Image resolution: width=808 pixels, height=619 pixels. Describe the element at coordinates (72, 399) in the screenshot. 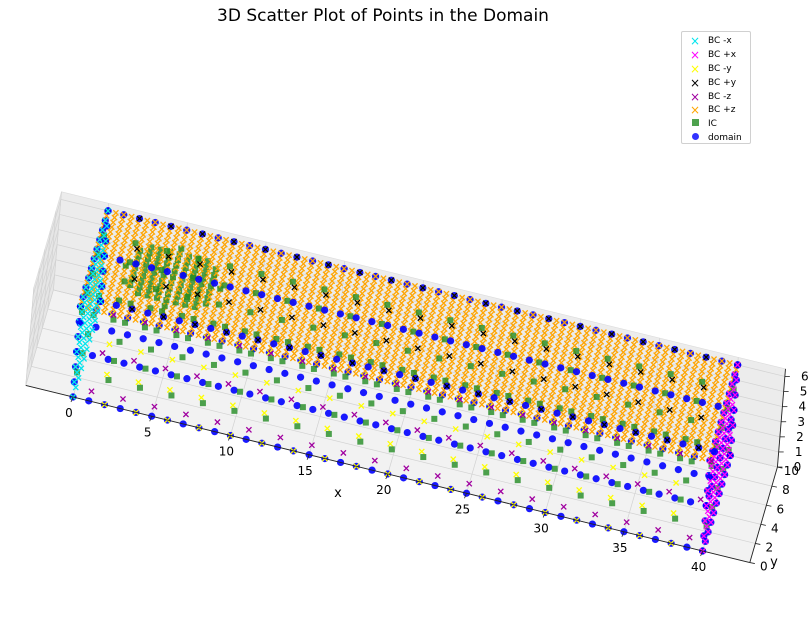

I see `x-tick-mark` at that location.